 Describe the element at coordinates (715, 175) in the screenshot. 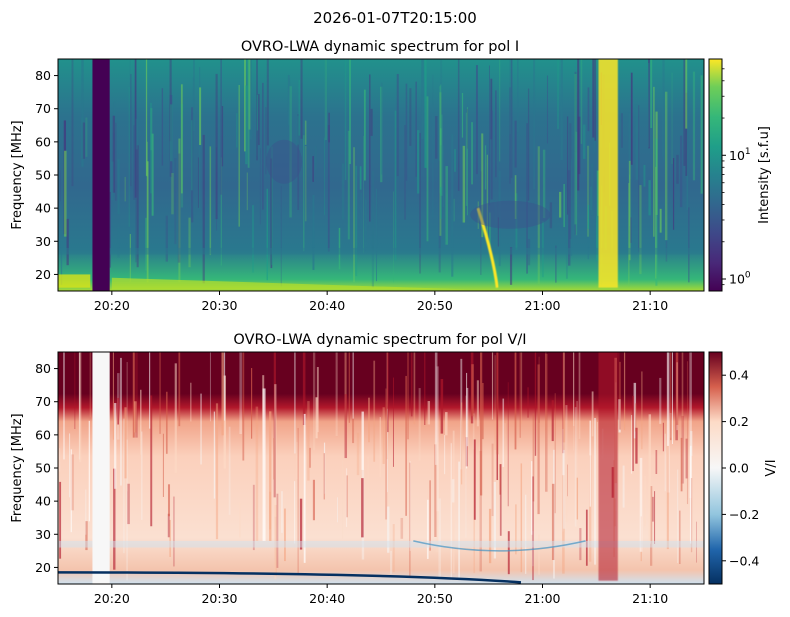

I see `colorbar-gradient` at that location.